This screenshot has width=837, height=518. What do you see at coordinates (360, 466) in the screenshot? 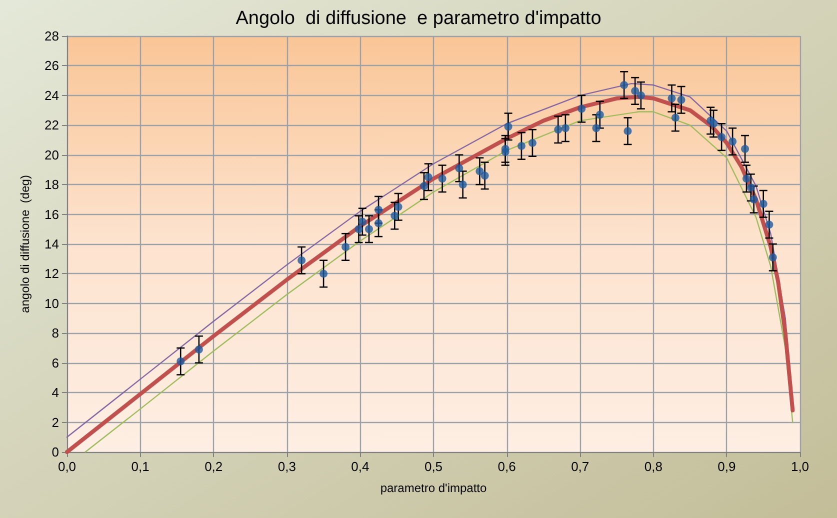
I see `x-tick-label: 0,4` at bounding box center [360, 466].